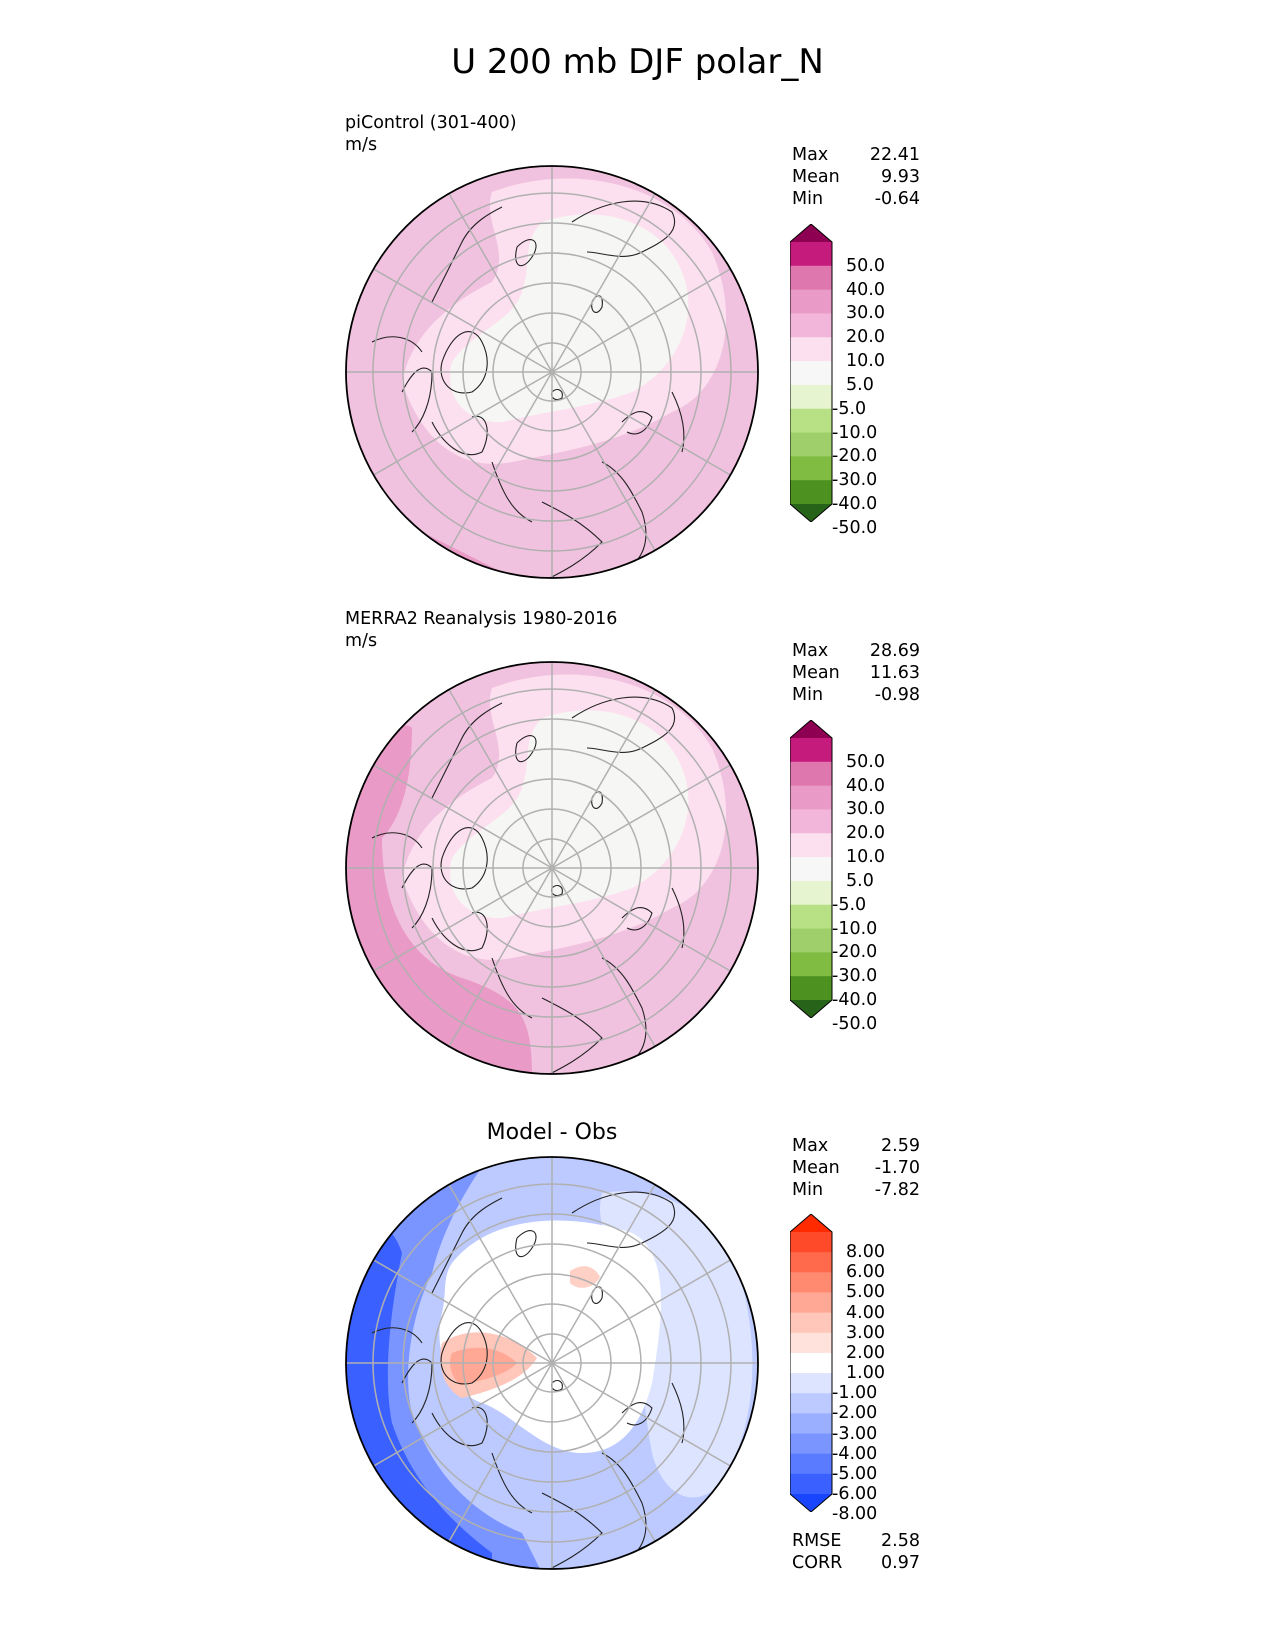 Image resolution: width=1275 pixels, height=1650 pixels. What do you see at coordinates (855, 527) in the screenshot?
I see `colorbar-tick-label: -50.0` at bounding box center [855, 527].